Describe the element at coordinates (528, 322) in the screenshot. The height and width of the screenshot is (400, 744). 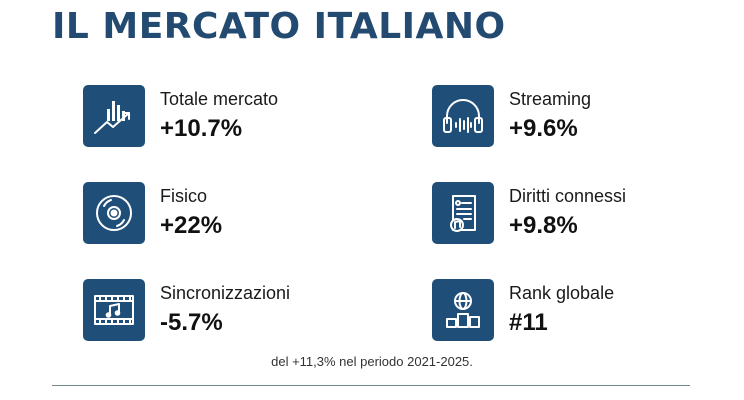
I see `stat-value: #11` at that location.